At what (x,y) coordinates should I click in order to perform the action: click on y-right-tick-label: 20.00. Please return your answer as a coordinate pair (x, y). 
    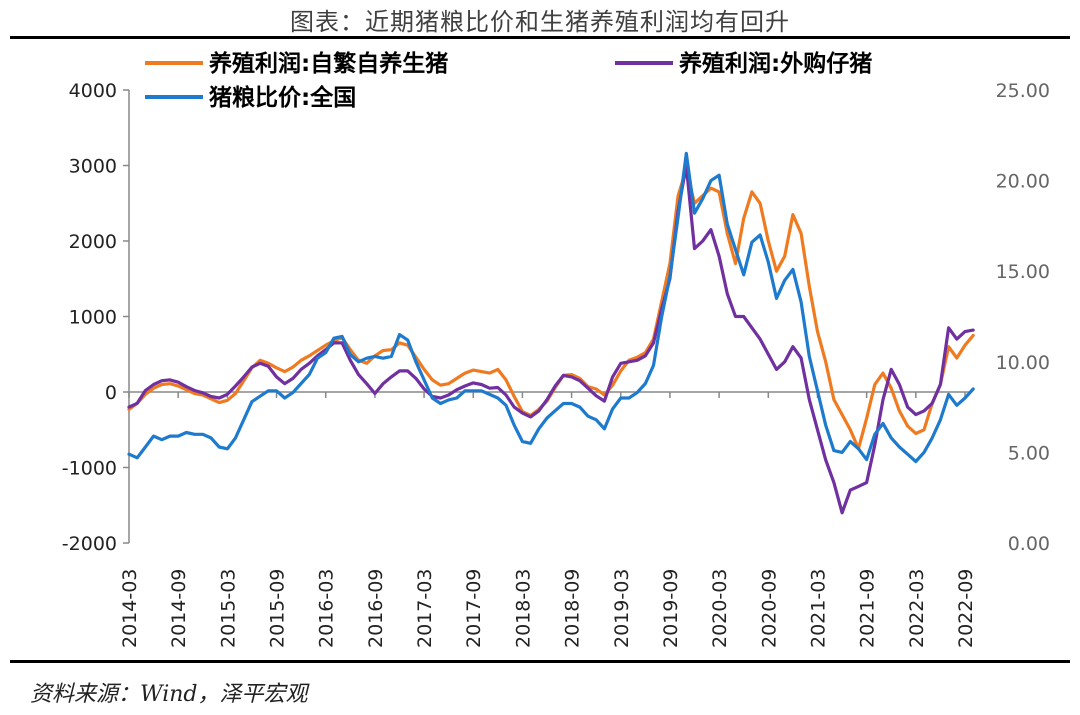
    Looking at the image, I should click on (1023, 182).